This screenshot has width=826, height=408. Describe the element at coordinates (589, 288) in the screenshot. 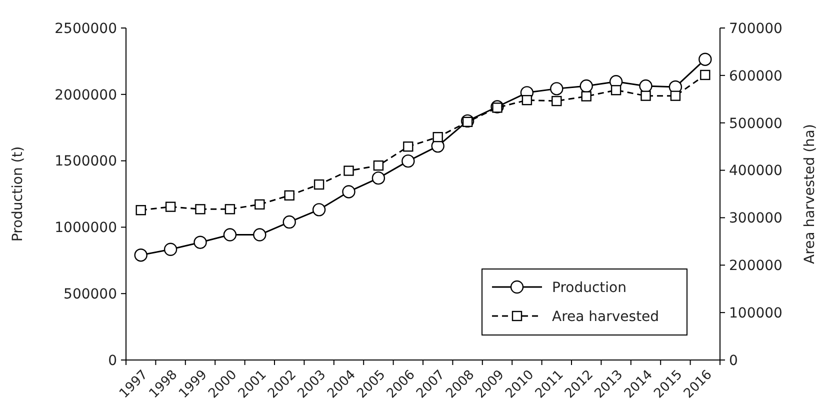

I see `legend-label: Production` at that location.